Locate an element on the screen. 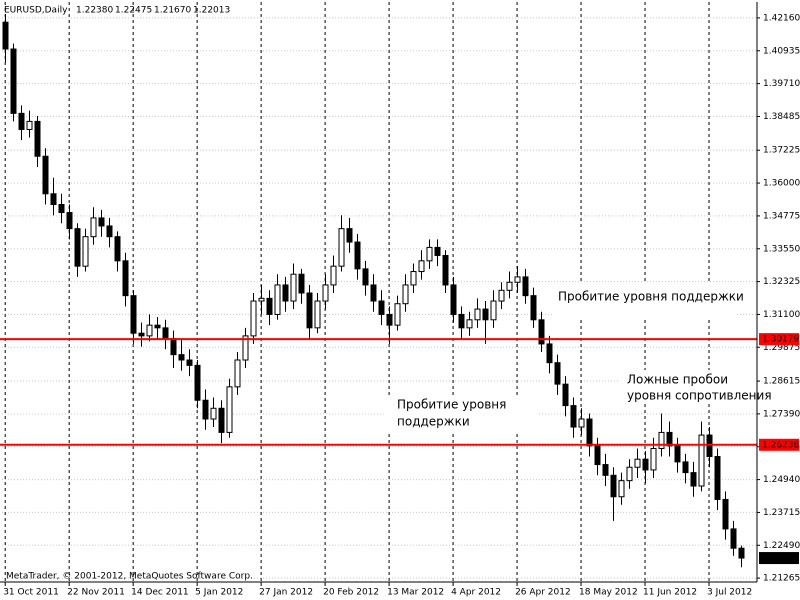  level-label: 1.30179 is located at coordinates (780, 340).